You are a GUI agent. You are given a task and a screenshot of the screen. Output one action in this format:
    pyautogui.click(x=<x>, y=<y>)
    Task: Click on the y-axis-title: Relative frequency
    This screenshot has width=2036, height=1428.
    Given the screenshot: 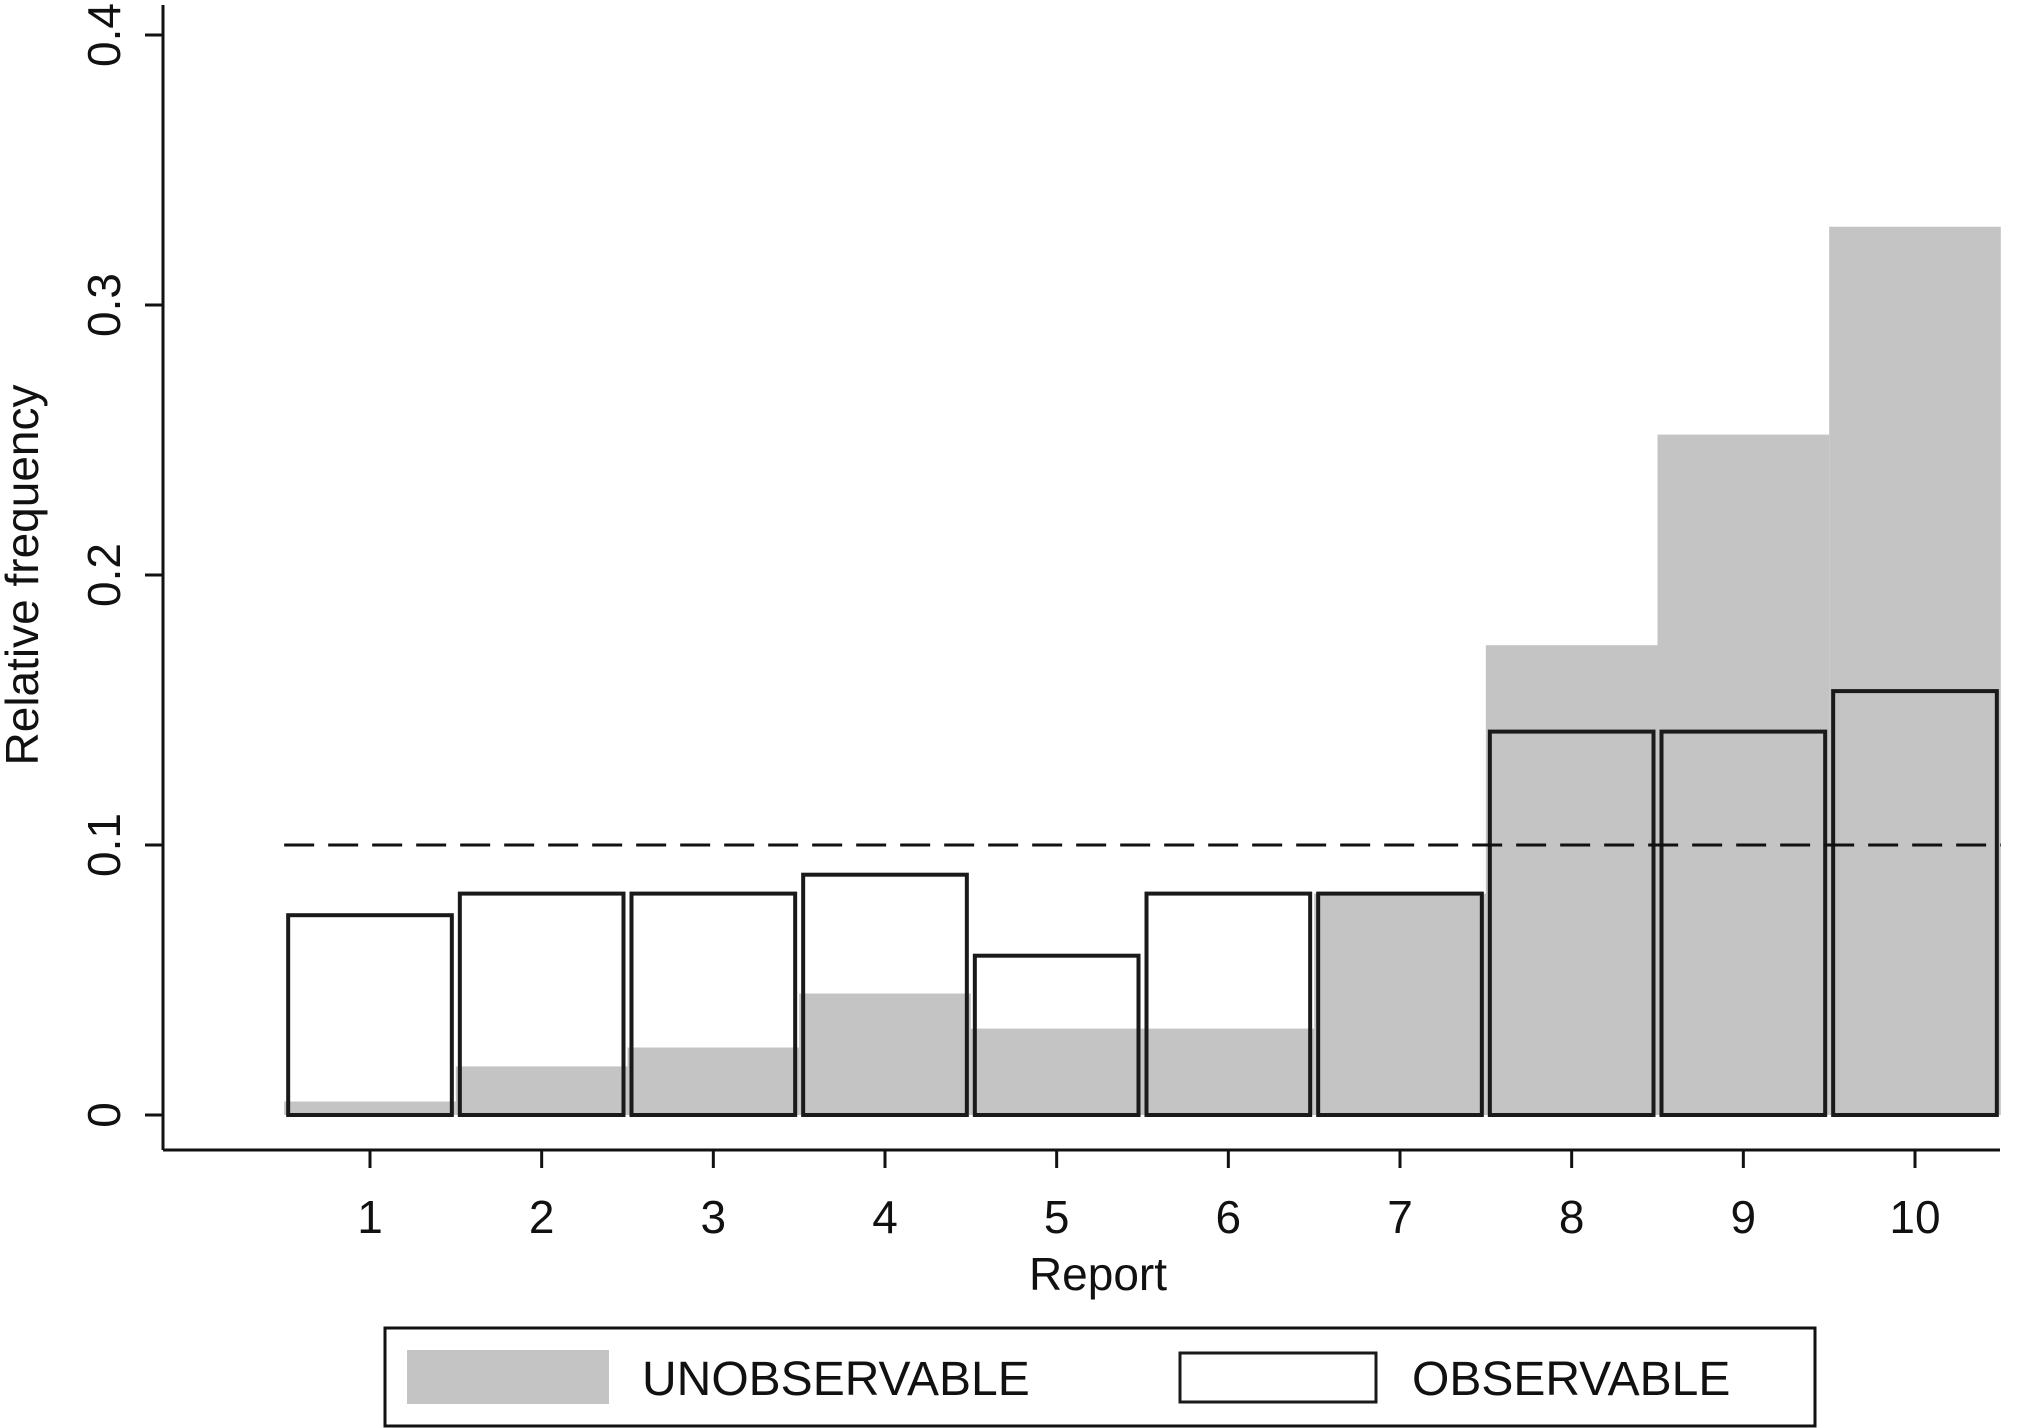 What is the action you would take?
    pyautogui.click(x=24, y=575)
    